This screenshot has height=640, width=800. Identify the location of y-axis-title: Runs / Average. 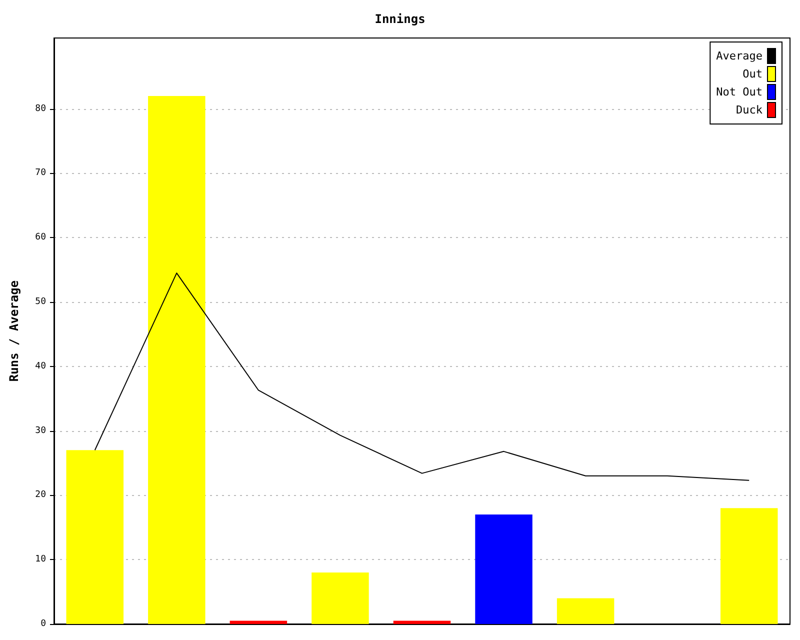
(14, 331).